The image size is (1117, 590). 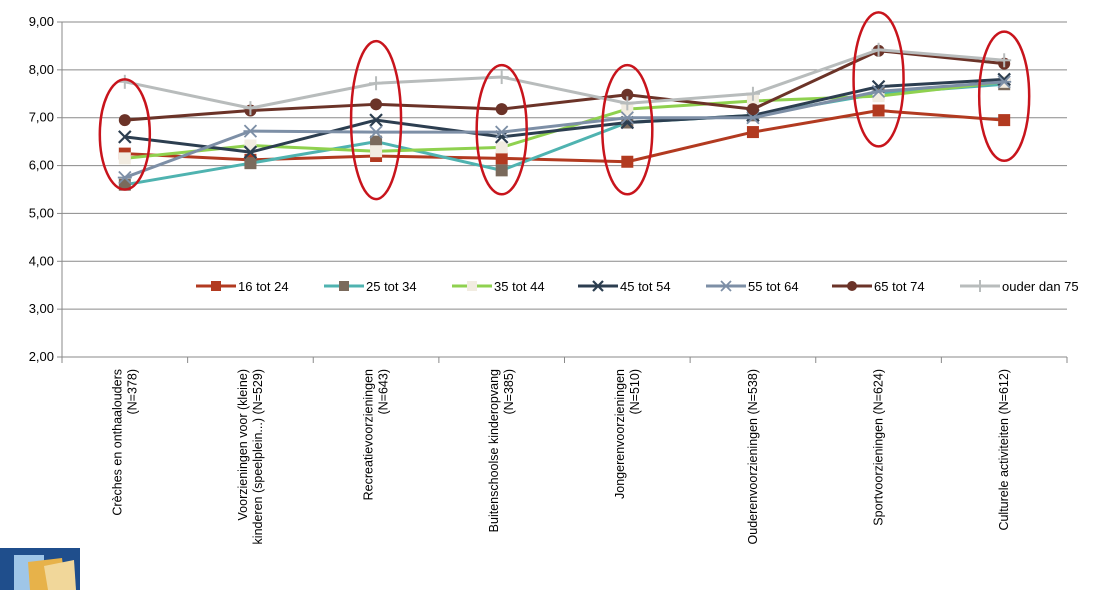 What do you see at coordinates (384, 392) in the screenshot?
I see `category-label-line: (N=643)` at bounding box center [384, 392].